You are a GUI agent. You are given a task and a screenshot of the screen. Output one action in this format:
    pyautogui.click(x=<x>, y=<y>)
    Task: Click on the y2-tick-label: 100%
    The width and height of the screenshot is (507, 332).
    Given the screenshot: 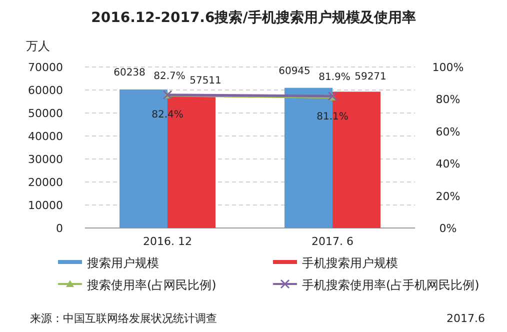 What is the action you would take?
    pyautogui.click(x=448, y=67)
    